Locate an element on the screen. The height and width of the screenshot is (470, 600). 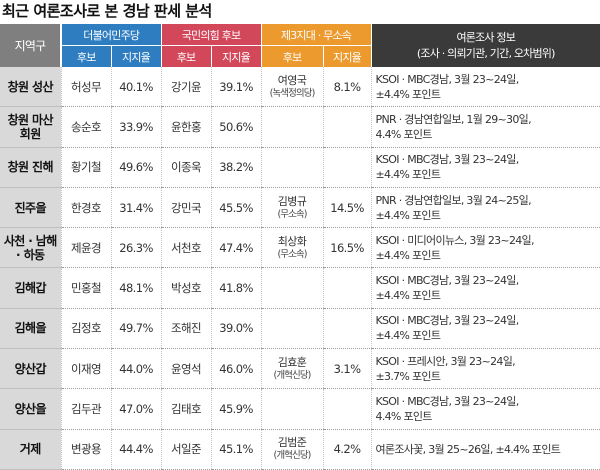
ind-candidate-name: 김효훈 is located at coordinates (292, 362).